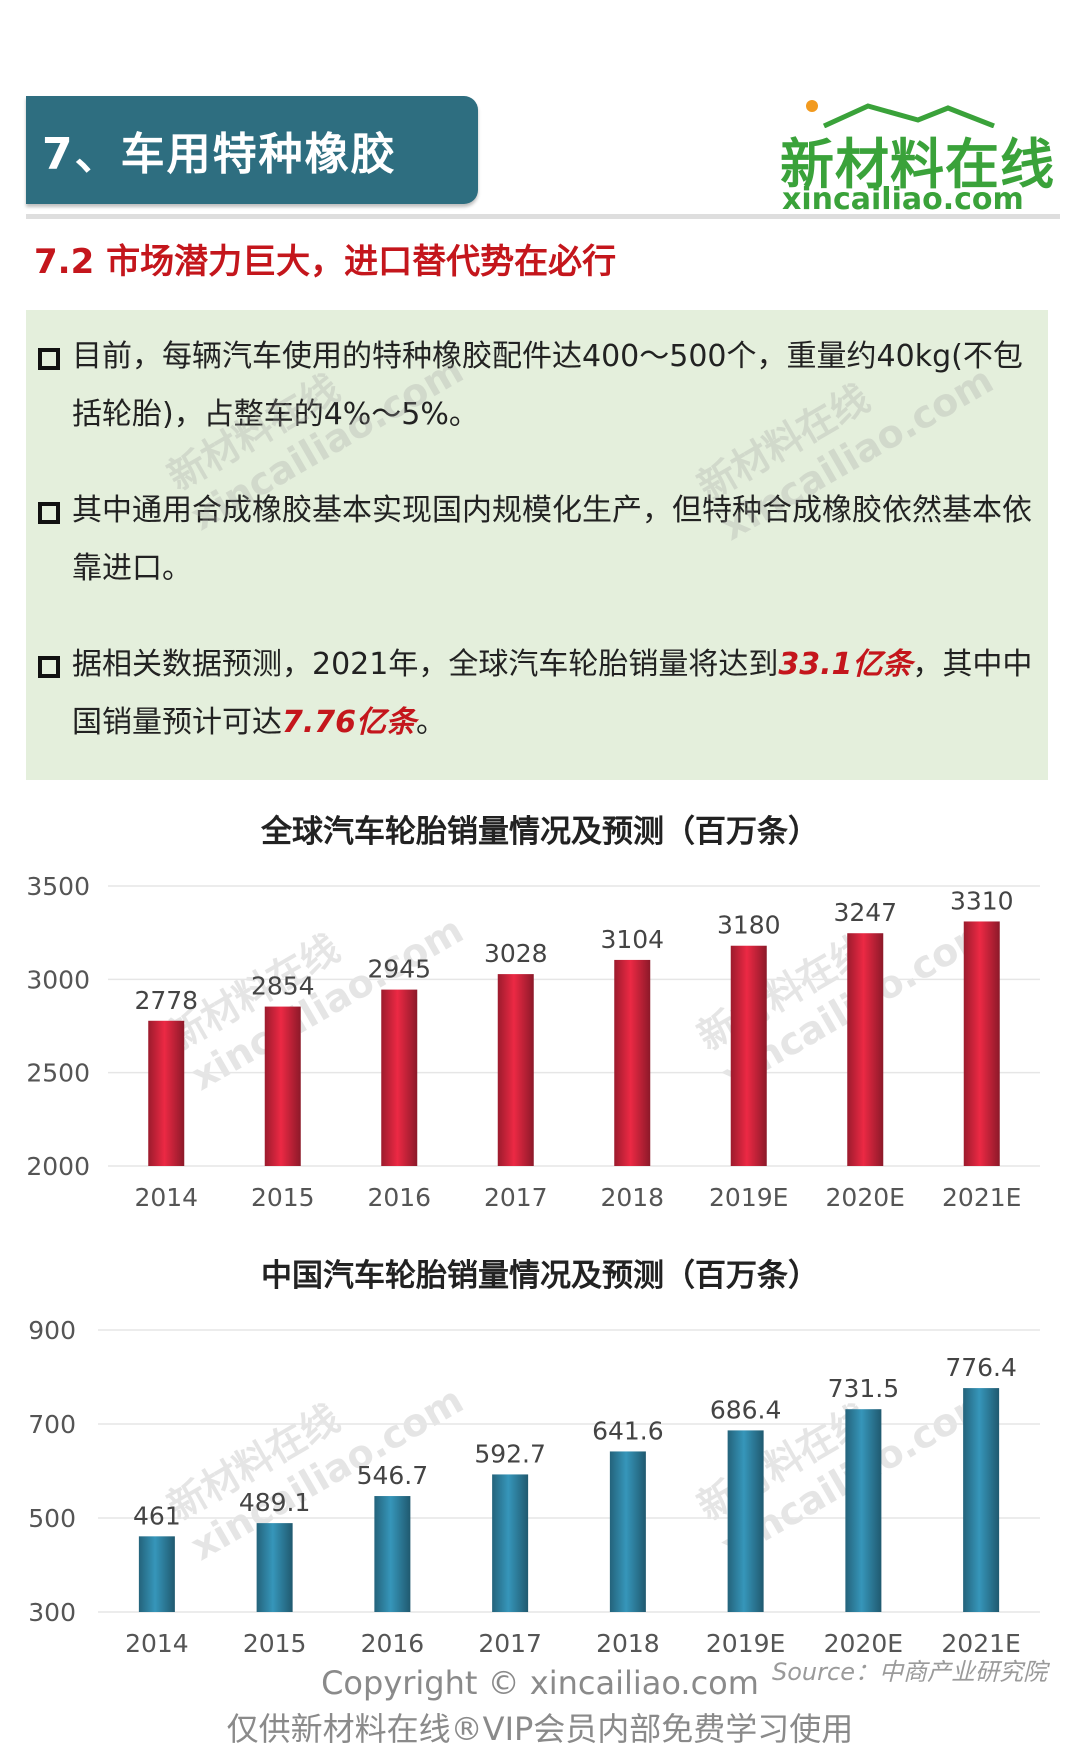 The height and width of the screenshot is (1758, 1080). I want to click on brand-name-en: xincailiao.com, so click(903, 199).